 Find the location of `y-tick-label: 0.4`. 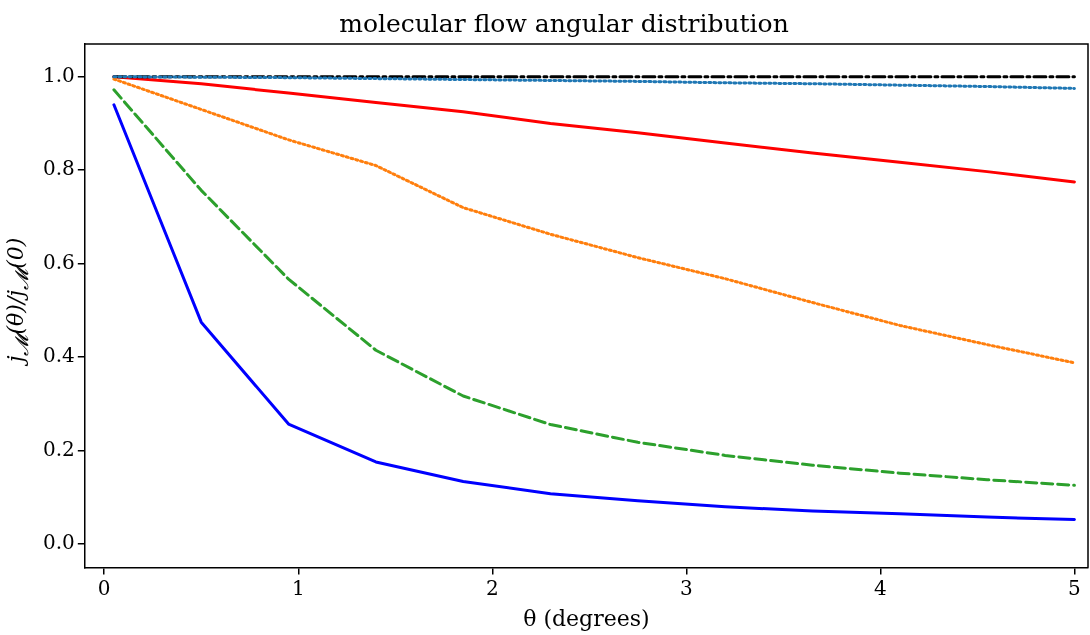

y-tick-label: 0.4 is located at coordinates (58, 355).